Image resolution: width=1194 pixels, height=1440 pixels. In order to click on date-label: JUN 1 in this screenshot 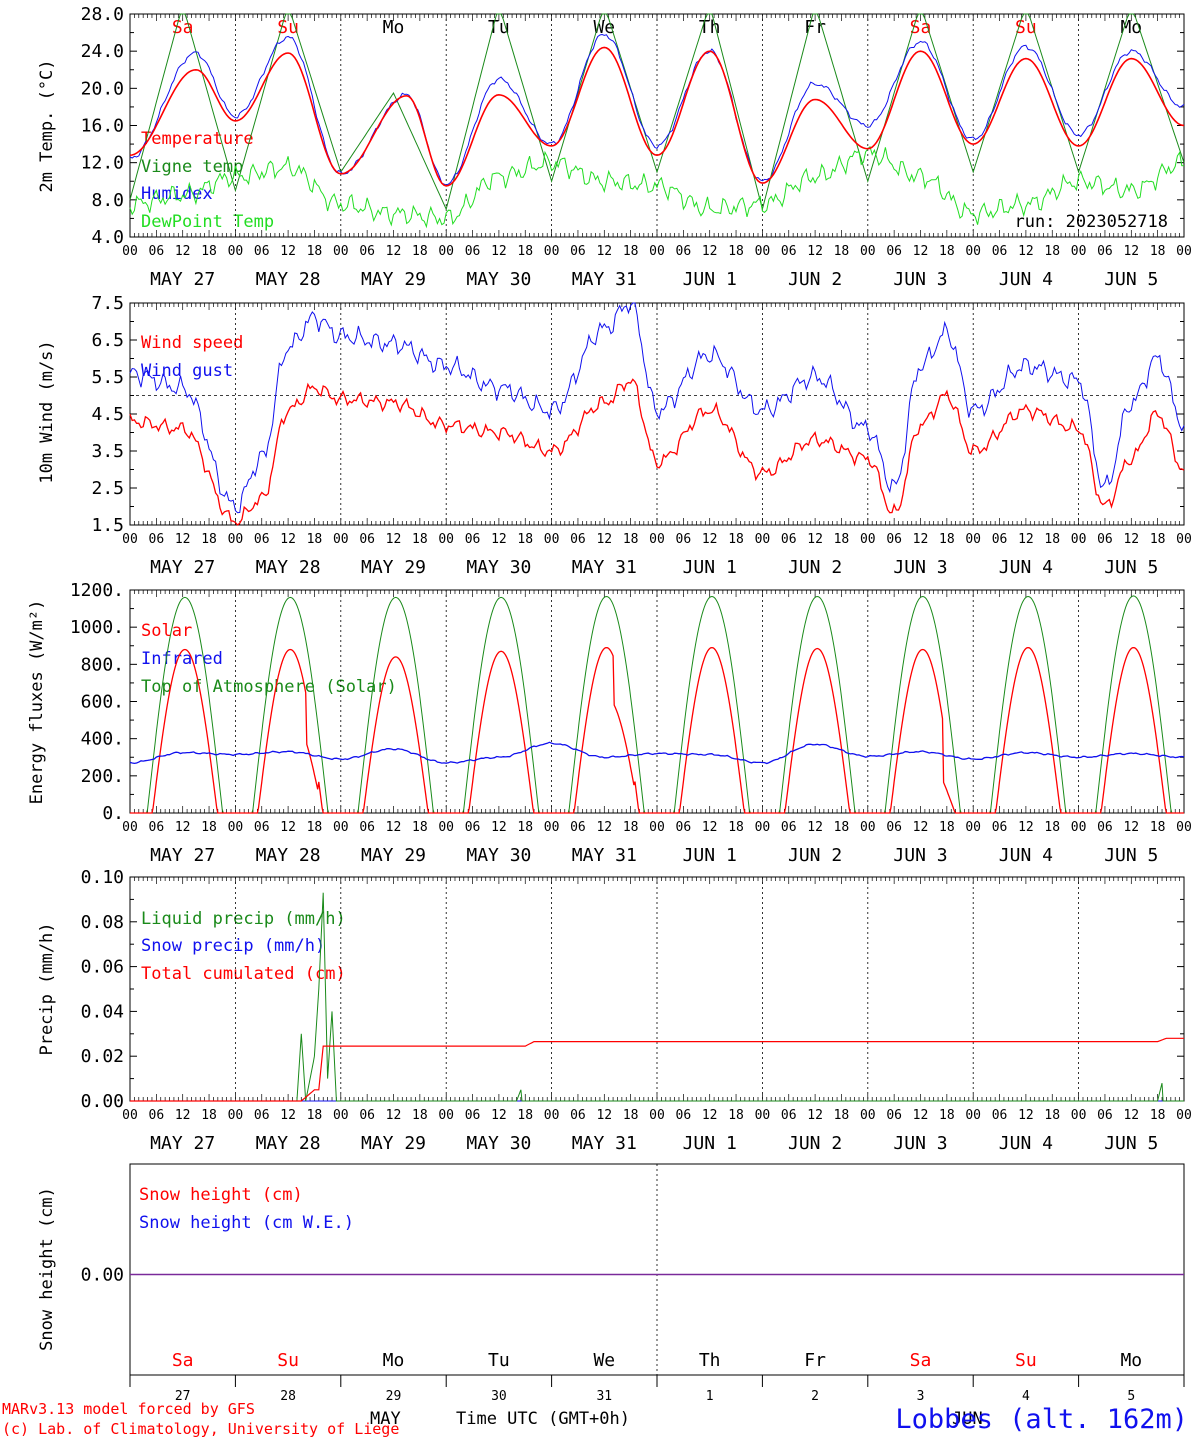, I will do `click(710, 279)`.